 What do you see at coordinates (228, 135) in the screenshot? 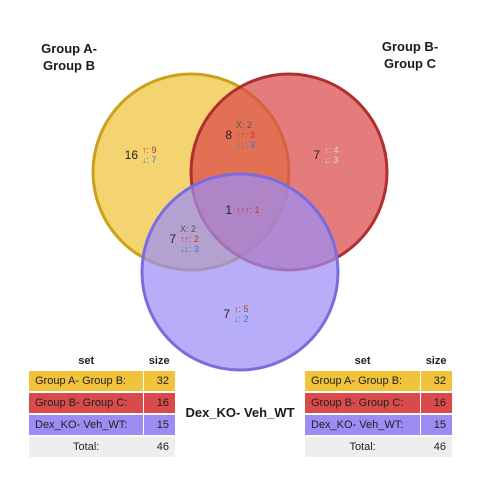
I see `region-count: 8` at bounding box center [228, 135].